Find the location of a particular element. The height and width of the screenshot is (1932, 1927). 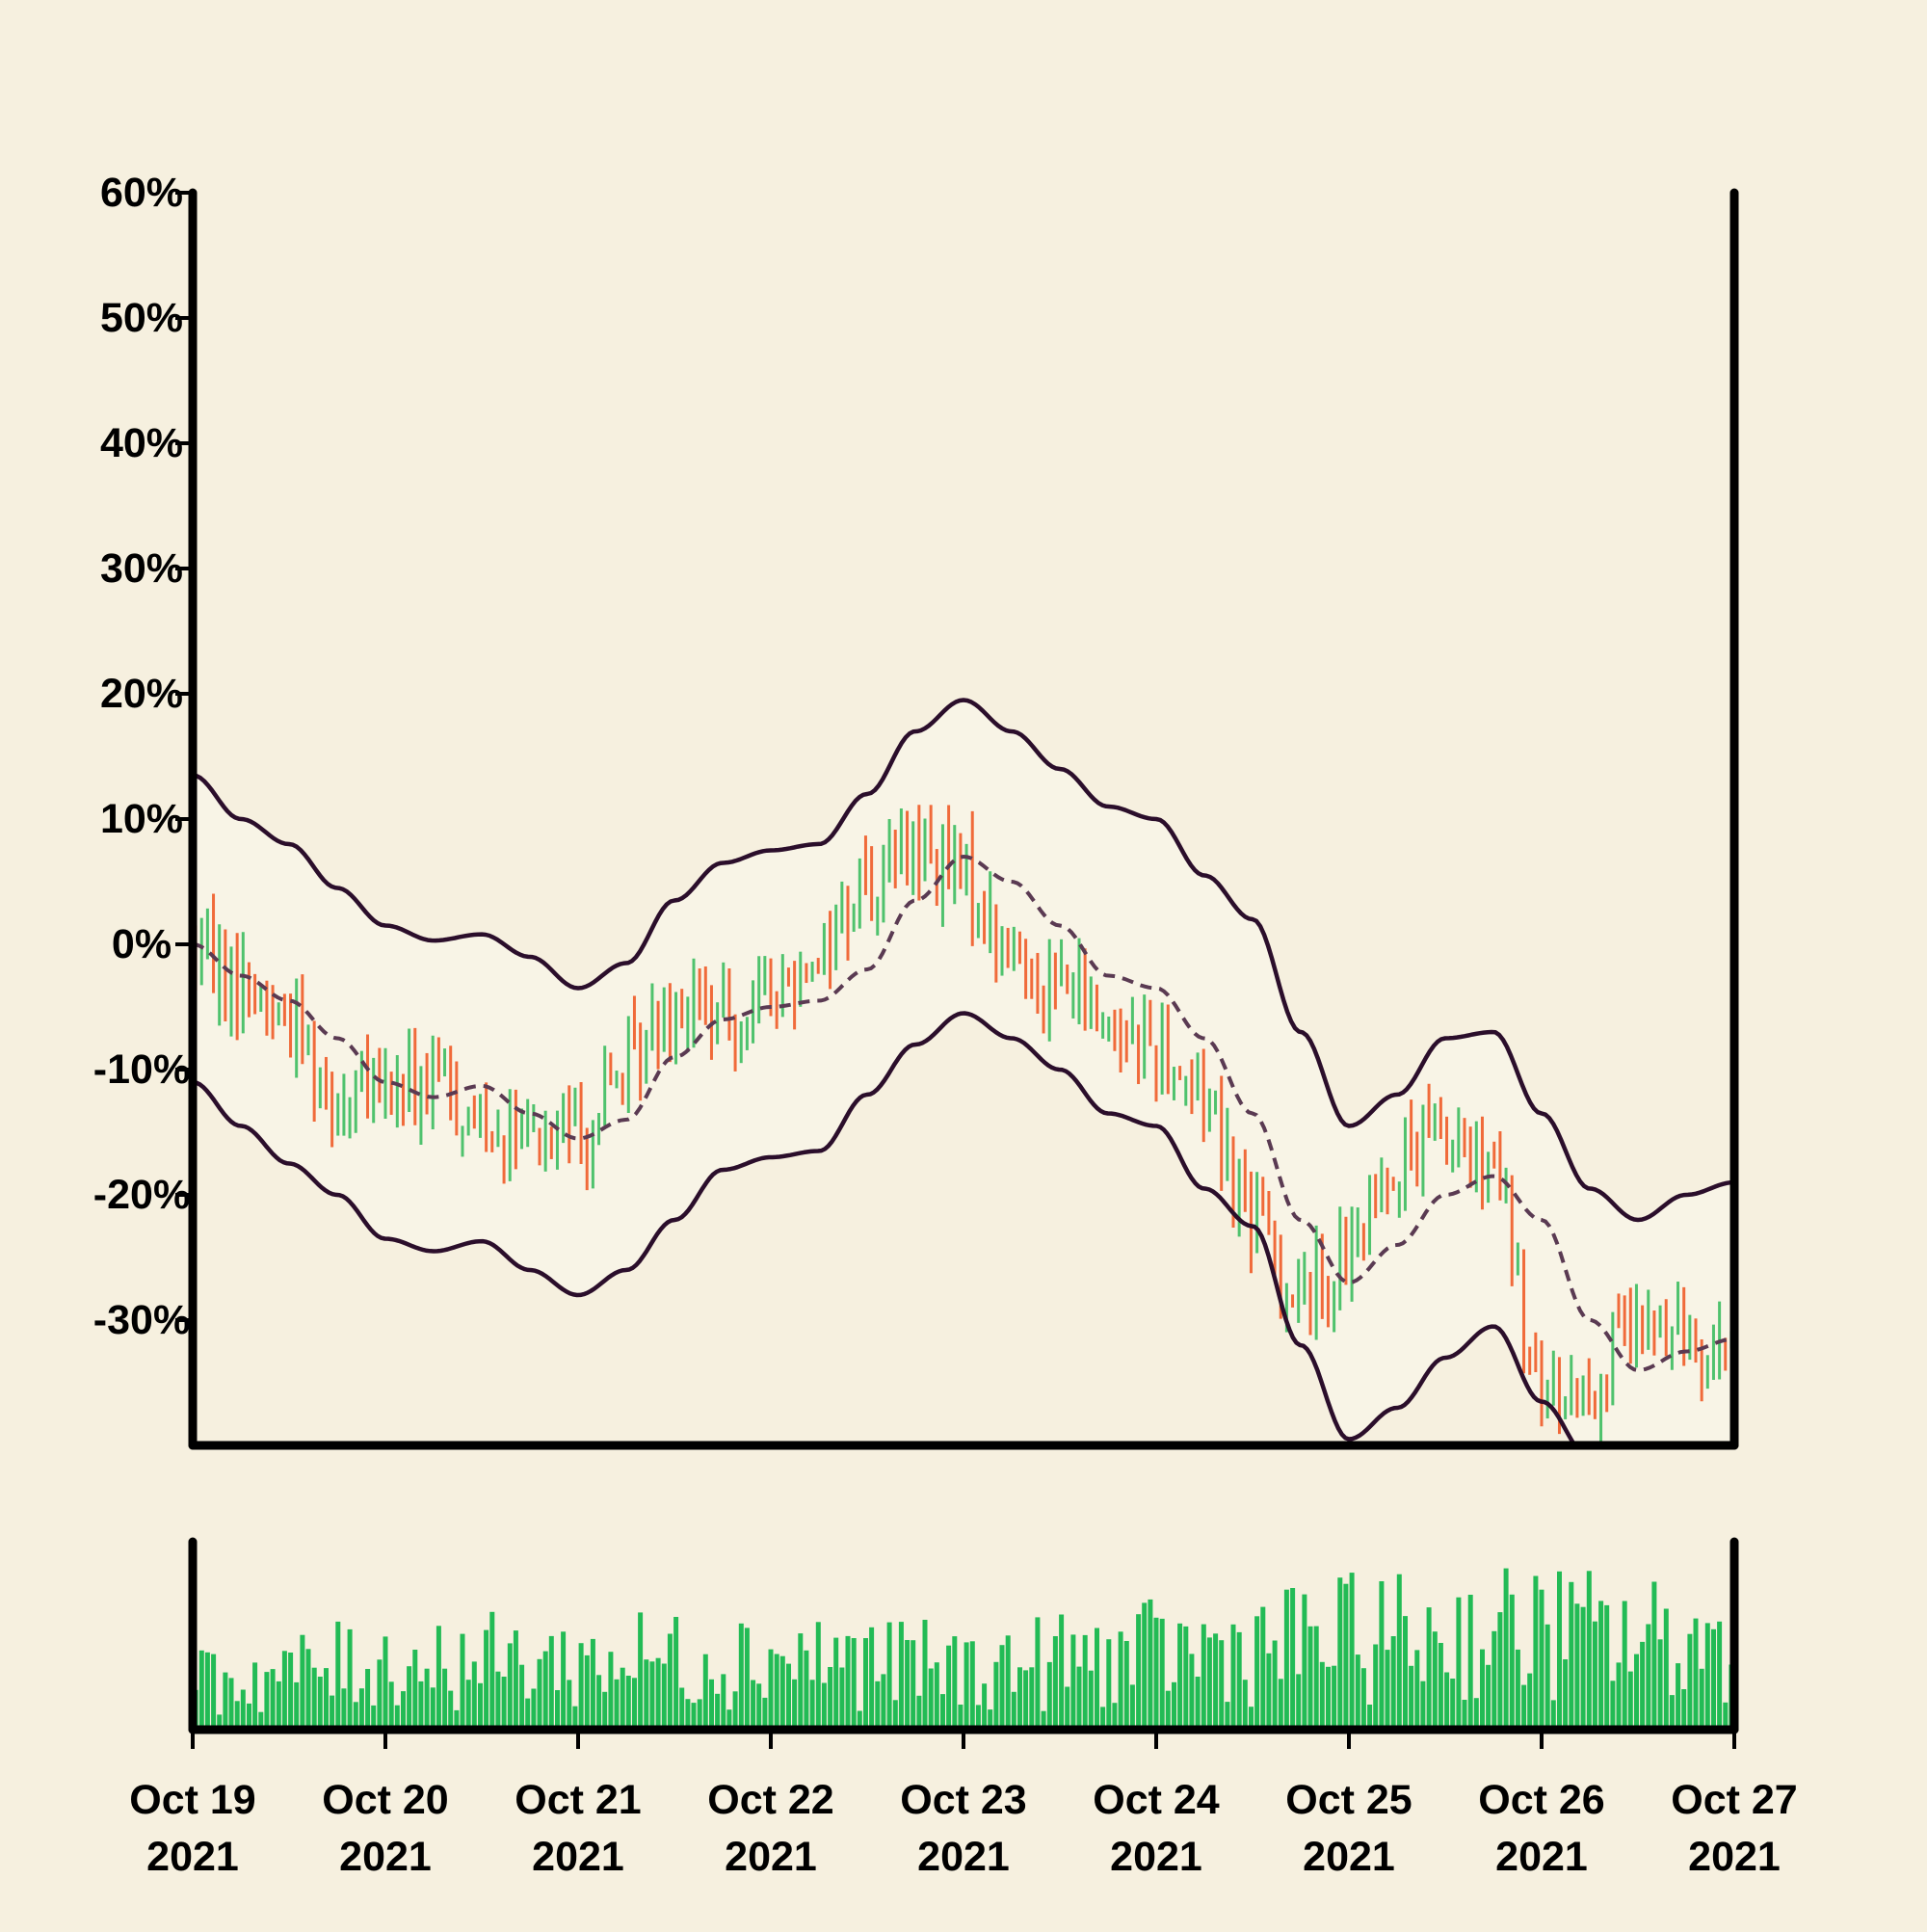

x-tick-label: Oct 23 is located at coordinates (963, 1800).